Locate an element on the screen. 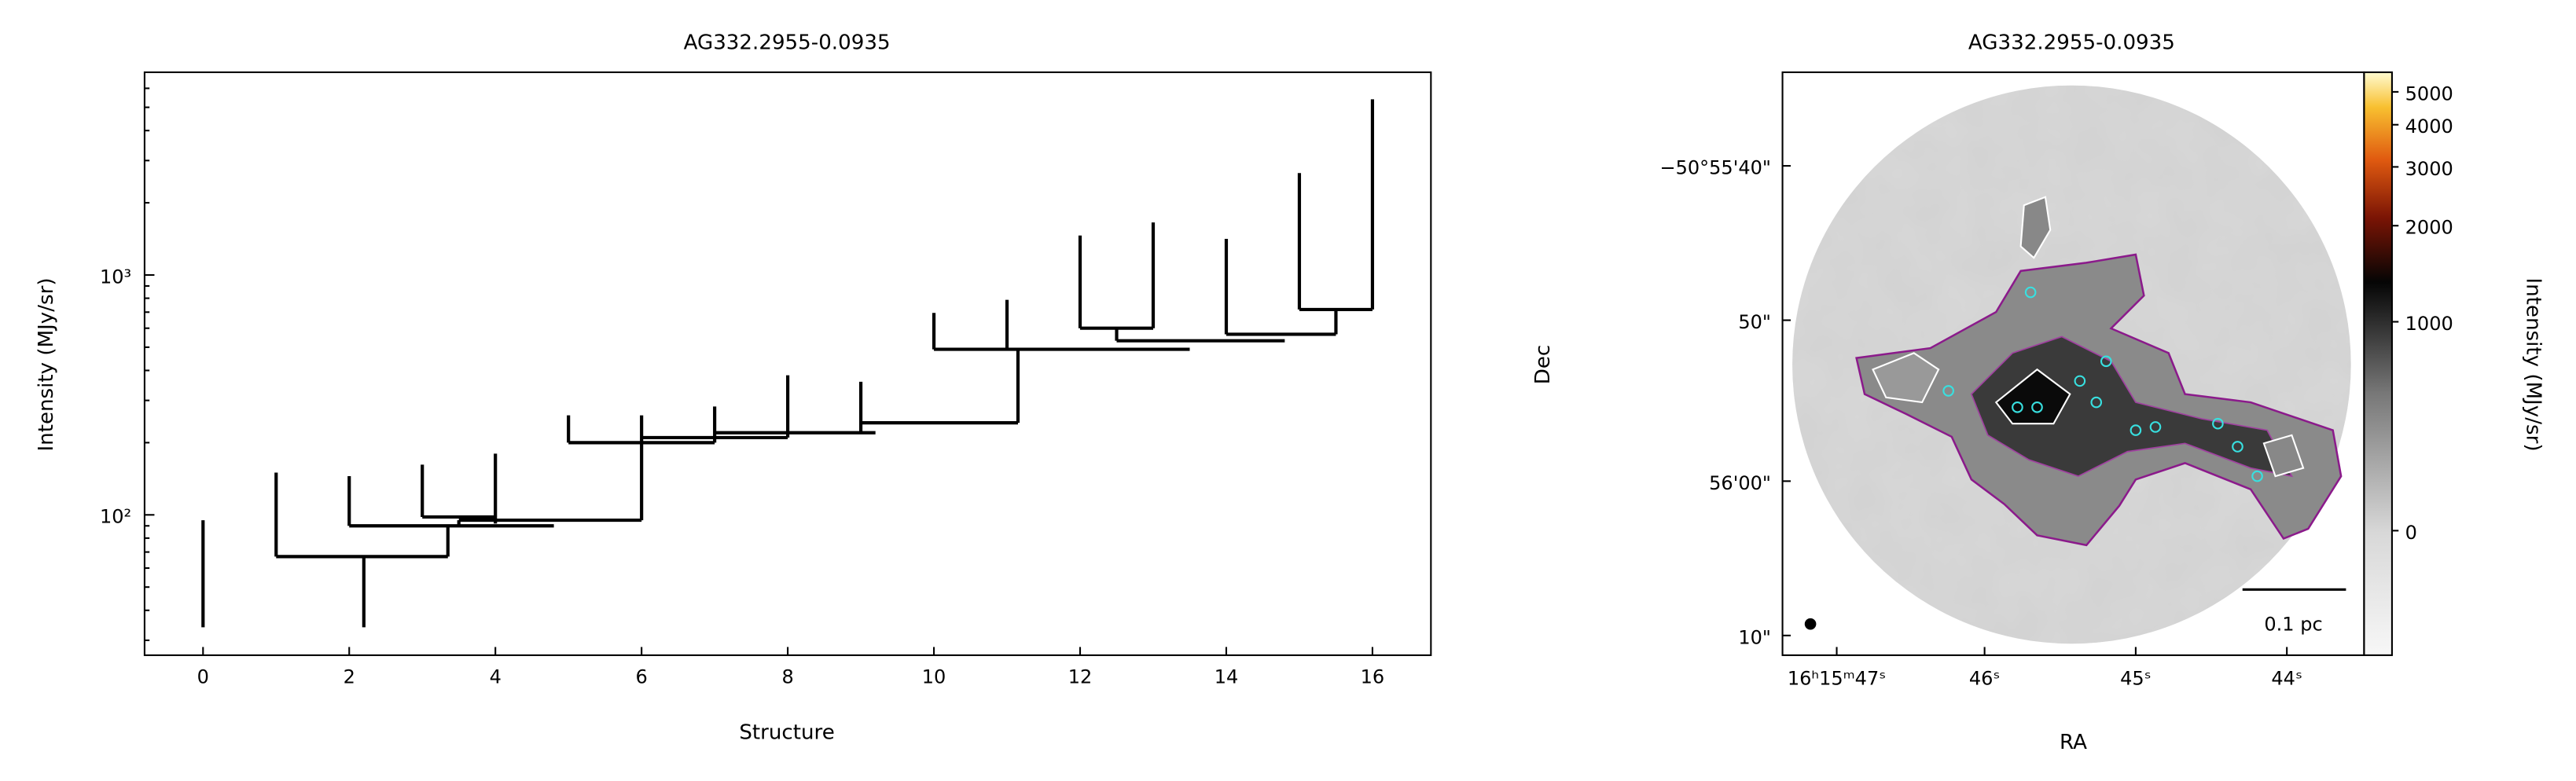  y-tick-label: 10² is located at coordinates (115, 517).